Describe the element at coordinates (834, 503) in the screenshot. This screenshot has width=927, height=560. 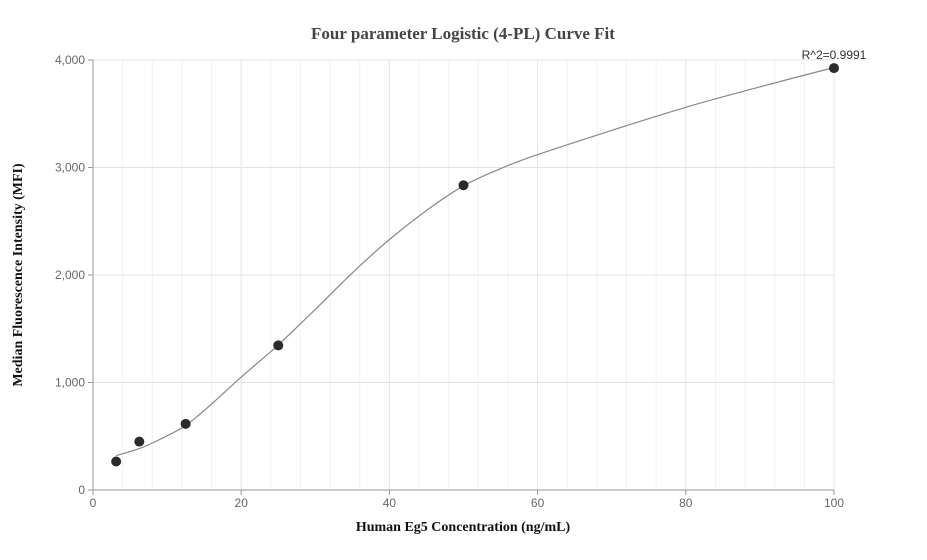
I see `x-tick-label: 100` at that location.